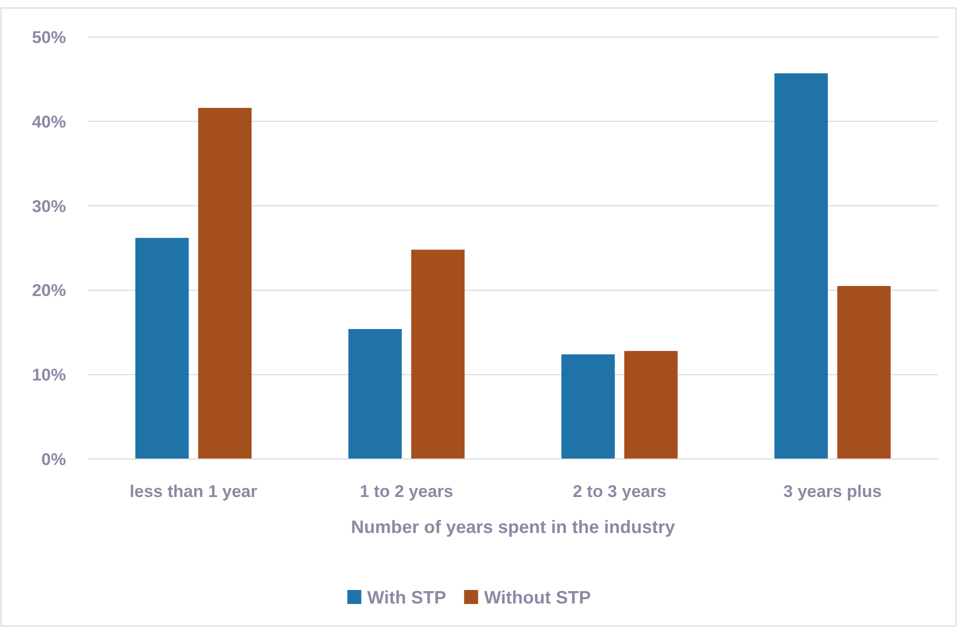 The image size is (957, 627). Describe the element at coordinates (49, 122) in the screenshot. I see `y-tick-label: 40%` at that location.